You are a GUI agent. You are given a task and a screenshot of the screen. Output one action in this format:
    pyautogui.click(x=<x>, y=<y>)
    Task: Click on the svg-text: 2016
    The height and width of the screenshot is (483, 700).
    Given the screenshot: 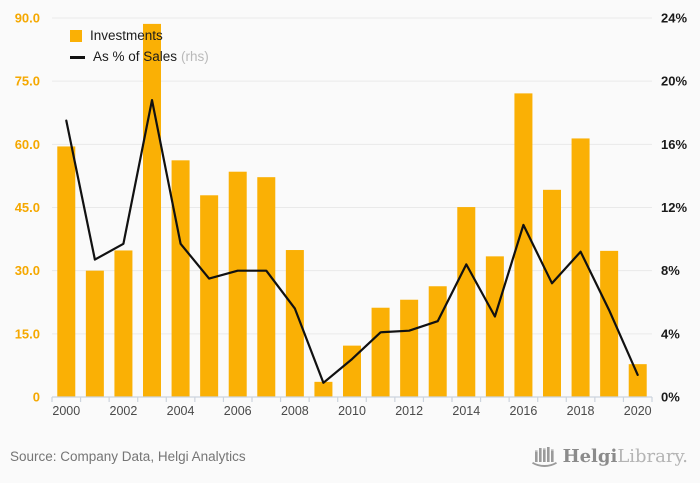 What is the action you would take?
    pyautogui.click(x=524, y=411)
    